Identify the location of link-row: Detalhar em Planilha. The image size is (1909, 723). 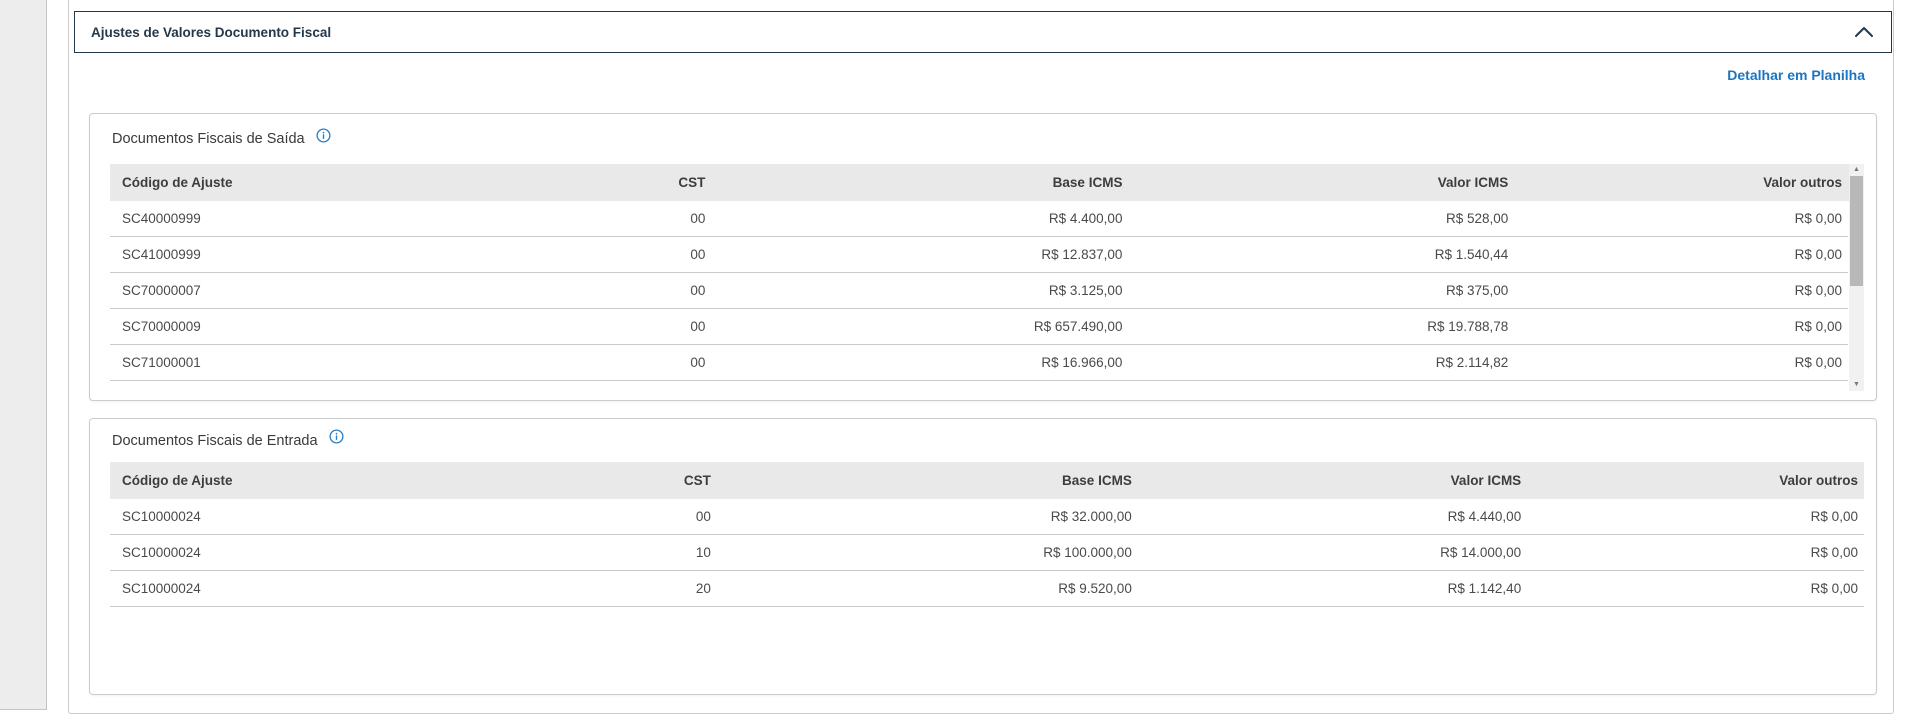
(1796, 77).